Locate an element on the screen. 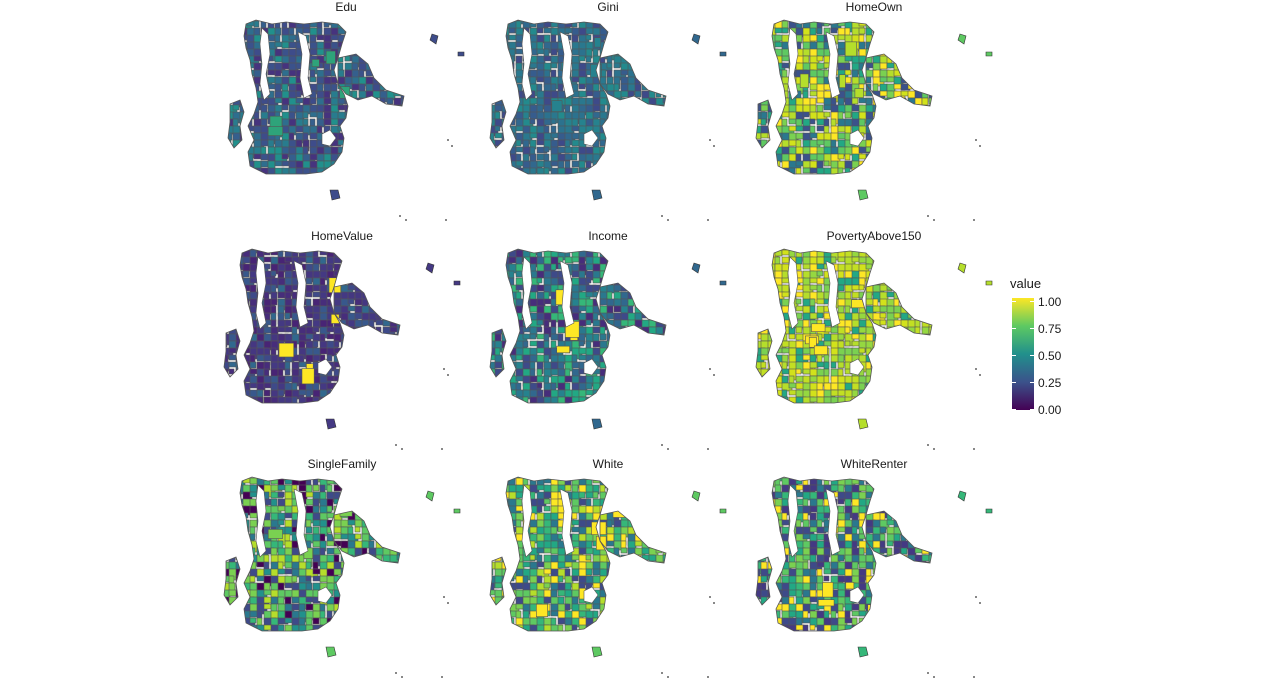  panel-white: White is located at coordinates (608, 567).